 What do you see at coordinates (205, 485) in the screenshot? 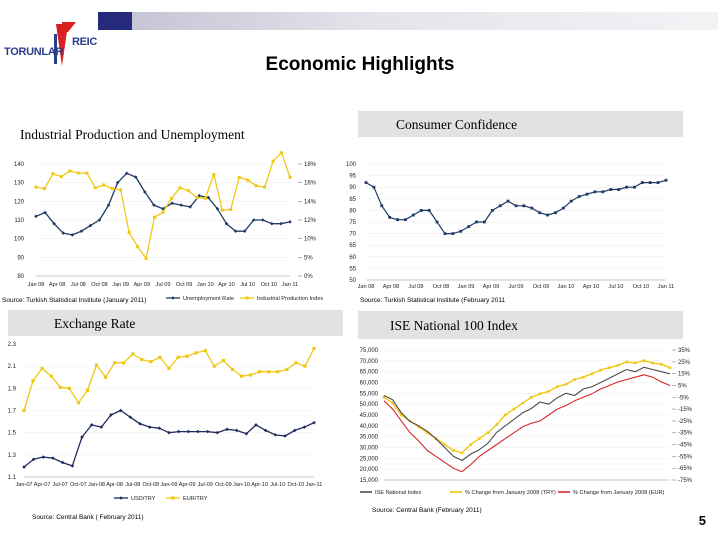
I see `exchange-category-10: Jul-09` at bounding box center [205, 485].